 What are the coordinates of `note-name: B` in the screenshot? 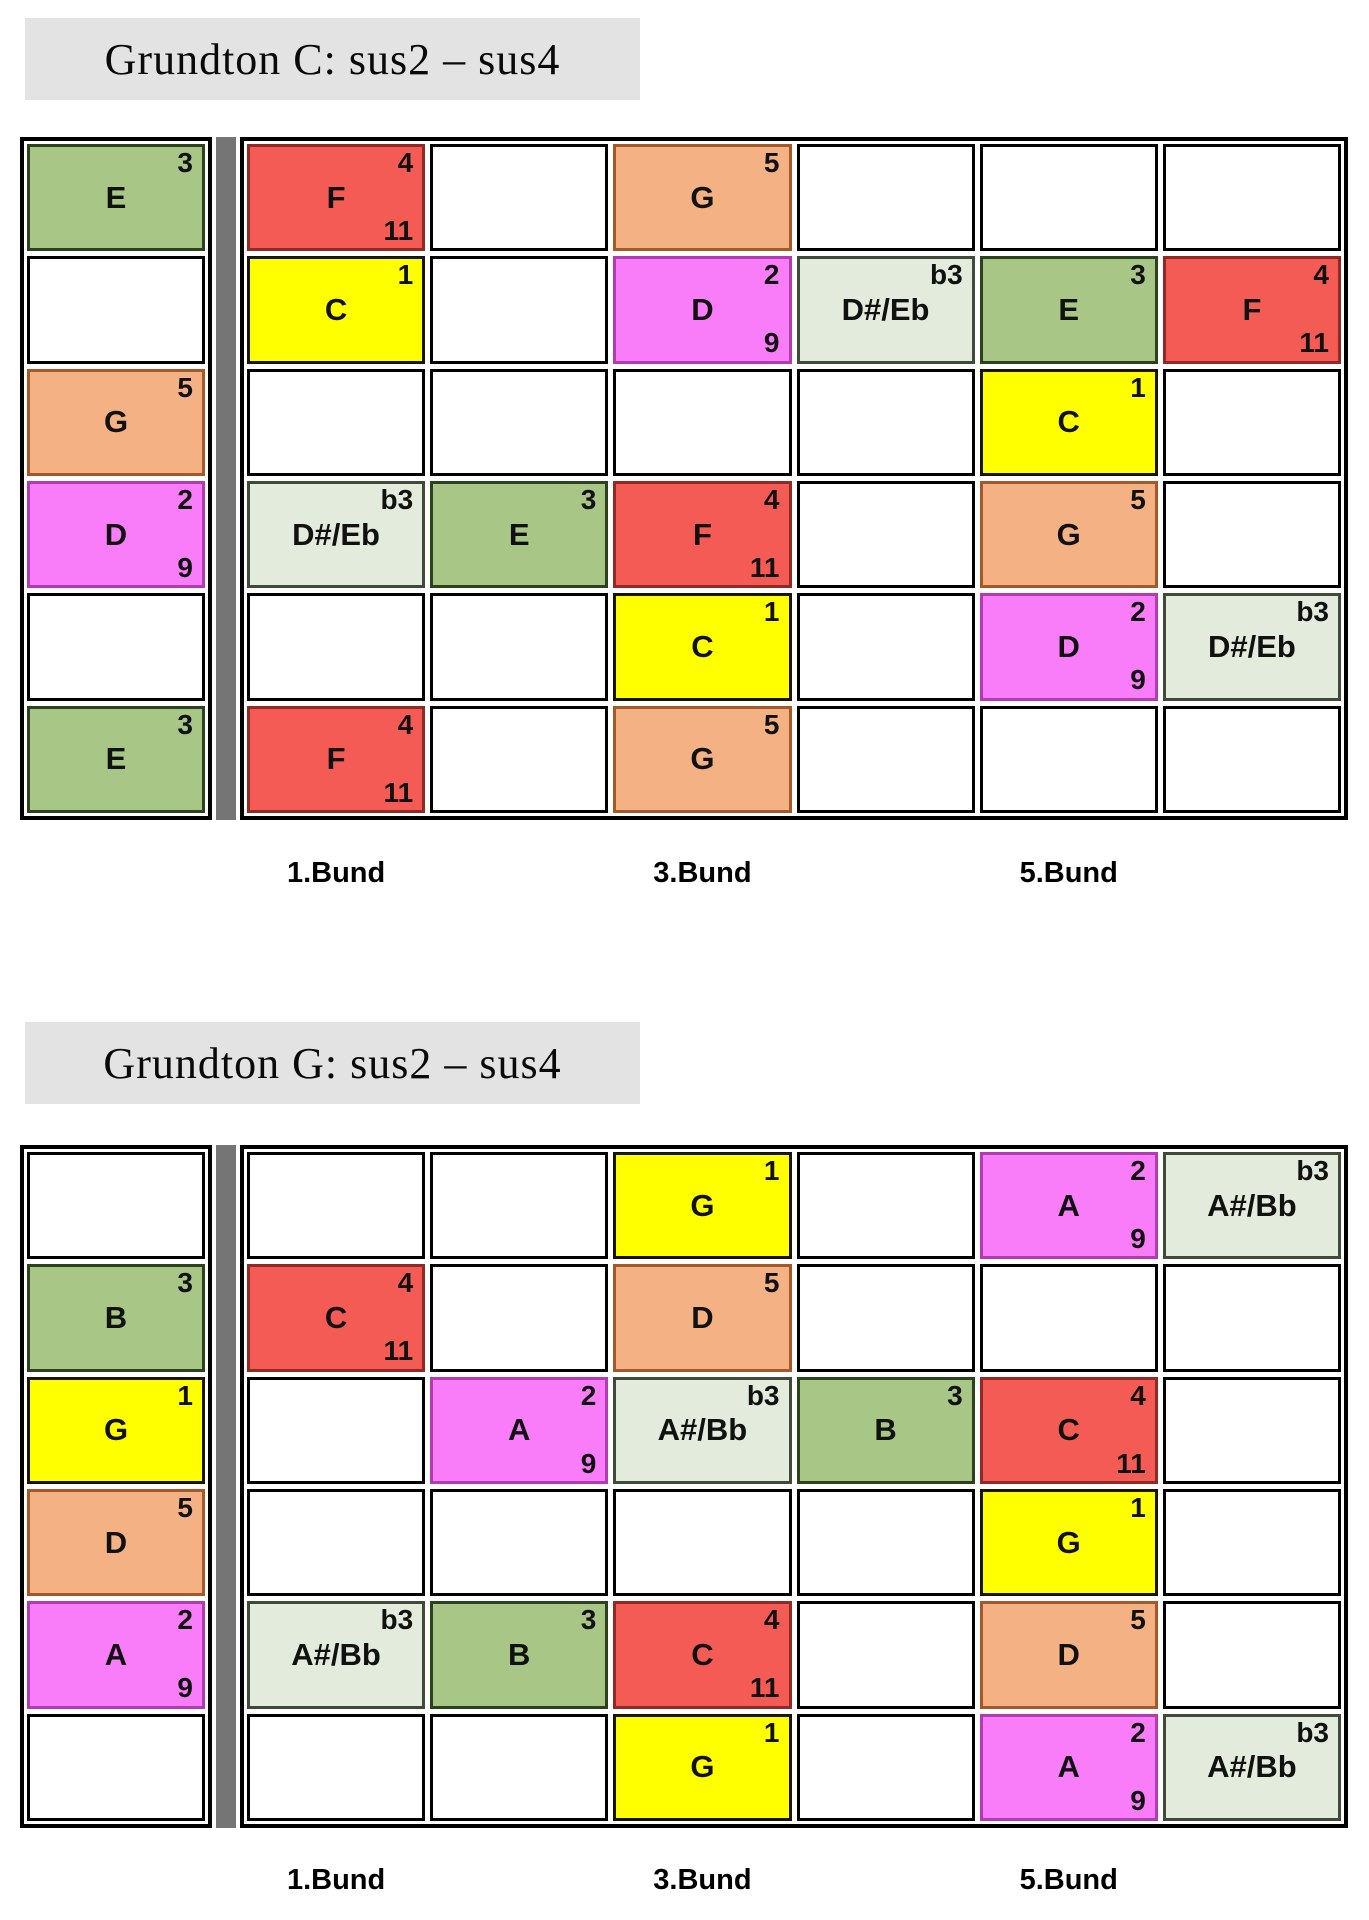 It's located at (885, 1430).